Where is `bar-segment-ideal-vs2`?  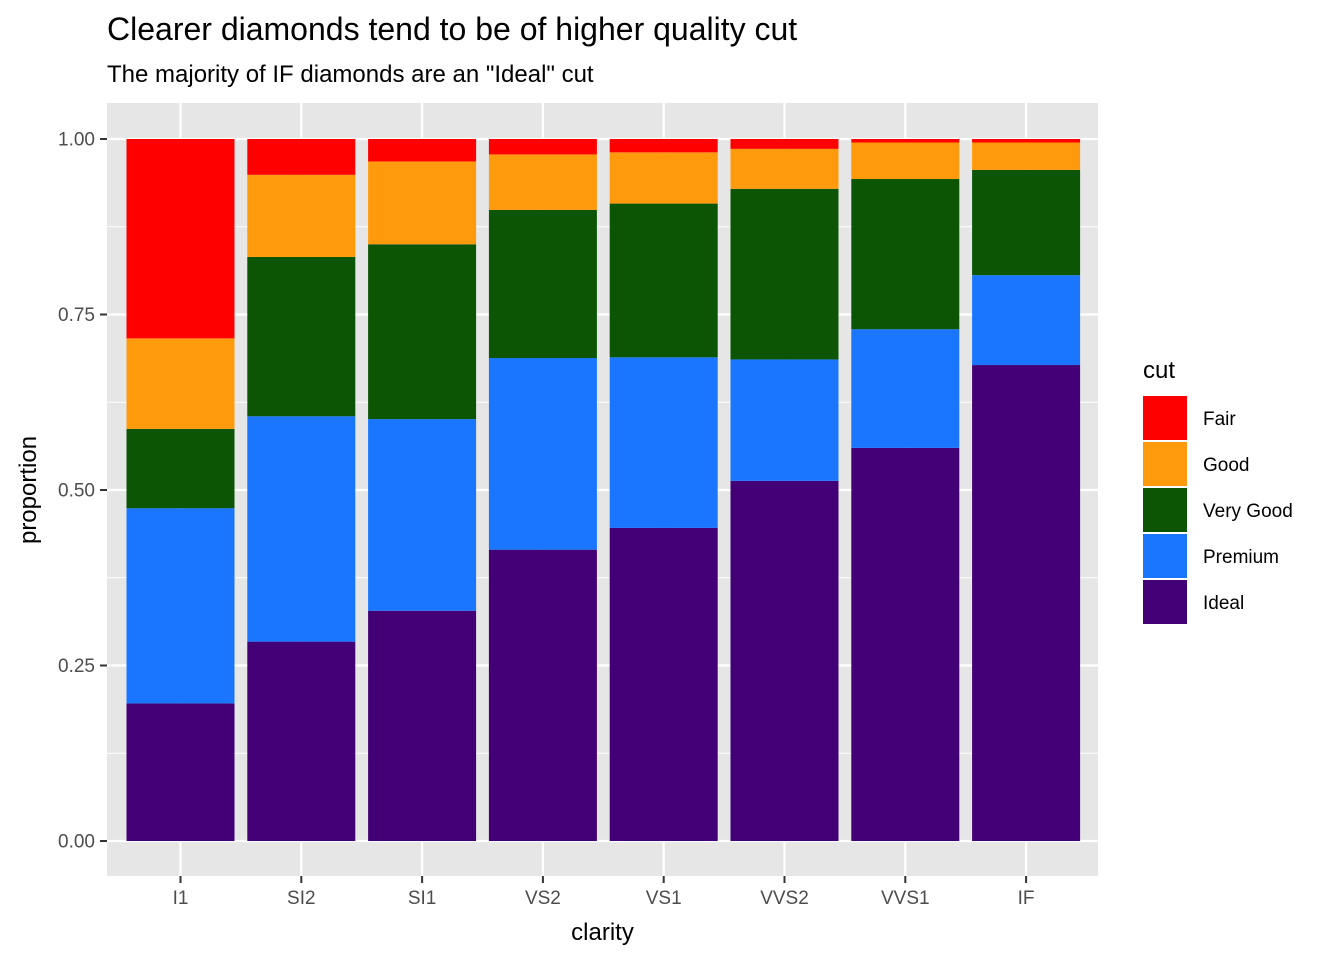 bar-segment-ideal-vs2 is located at coordinates (542, 695).